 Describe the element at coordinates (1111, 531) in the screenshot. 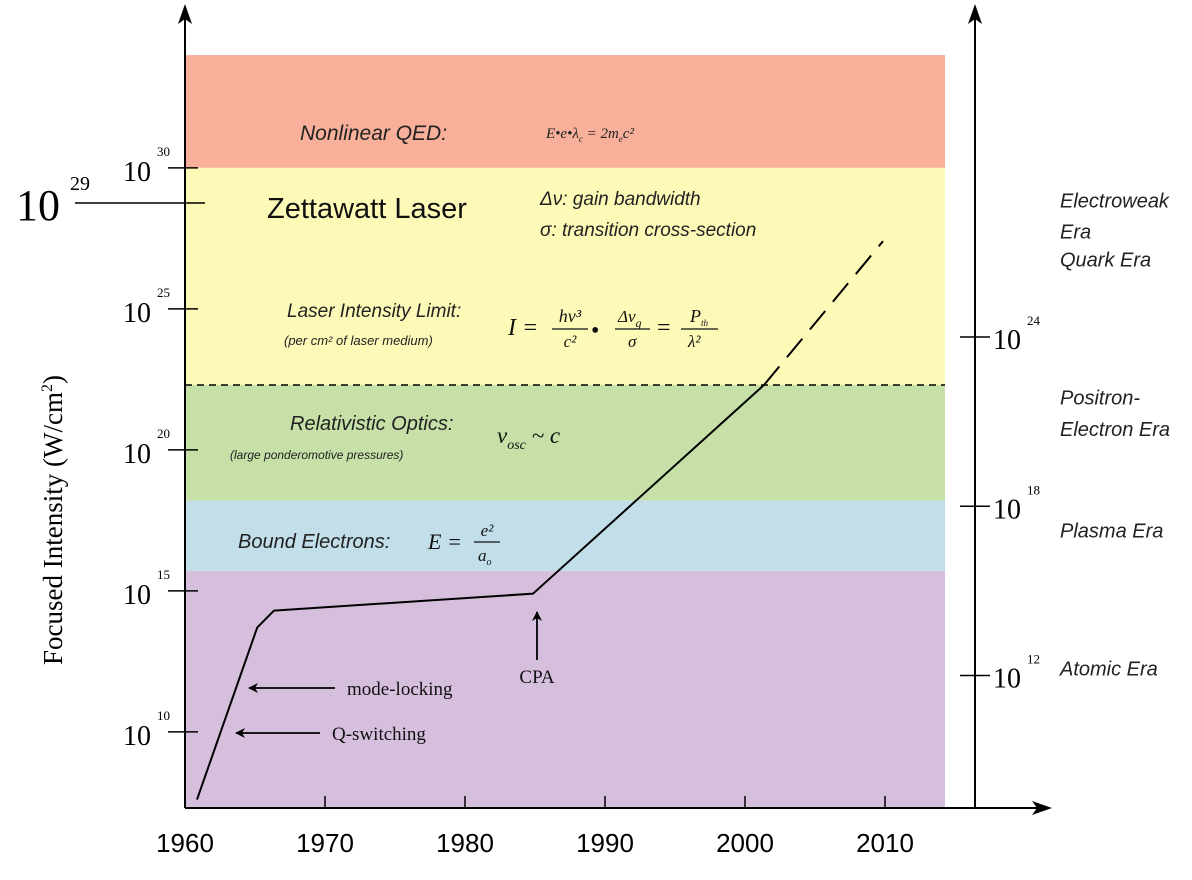

I see `era-label: Plasma Era` at that location.